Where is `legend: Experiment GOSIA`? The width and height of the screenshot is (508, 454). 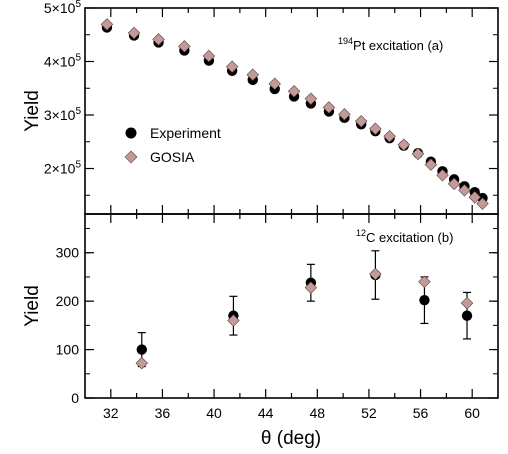 legend: Experiment GOSIA is located at coordinates (172, 145).